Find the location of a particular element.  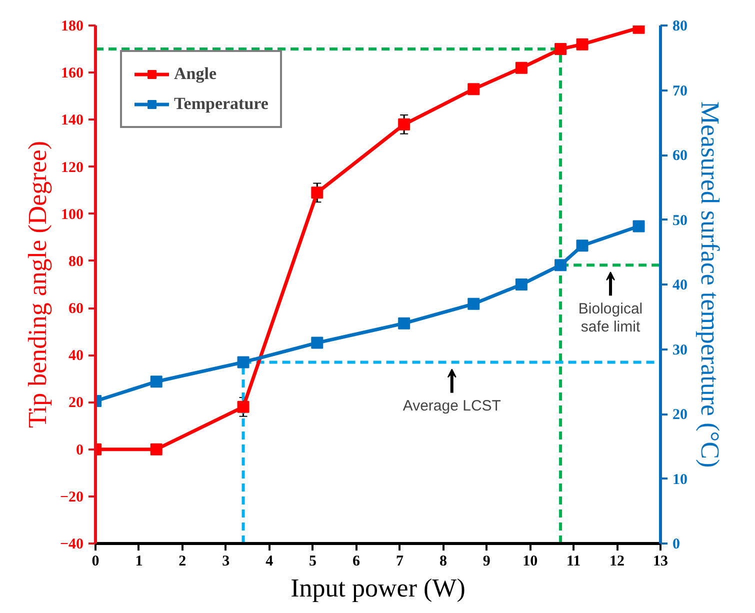

y-tick-label: 140 is located at coordinates (72, 120).